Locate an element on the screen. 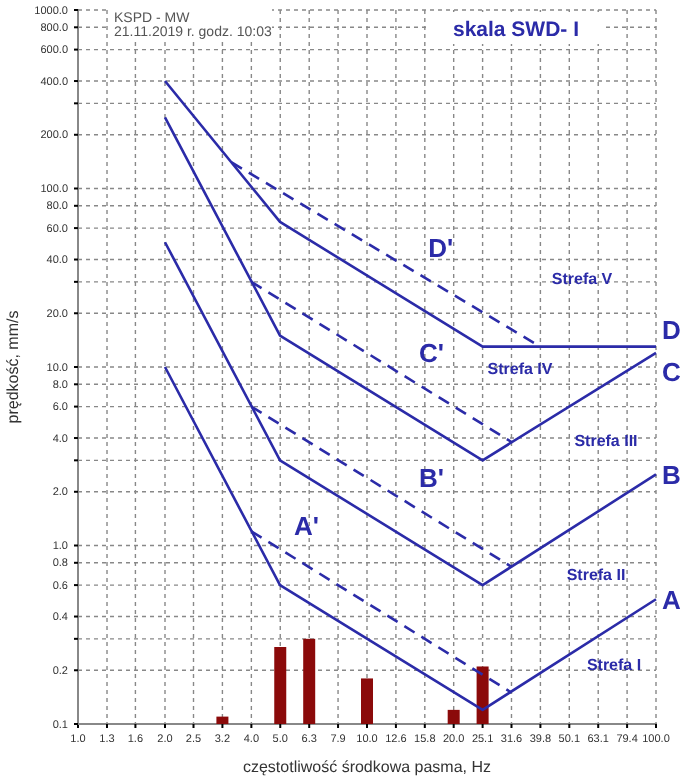 The height and width of the screenshot is (782, 686). annotation: Strefa IV is located at coordinates (520, 369).